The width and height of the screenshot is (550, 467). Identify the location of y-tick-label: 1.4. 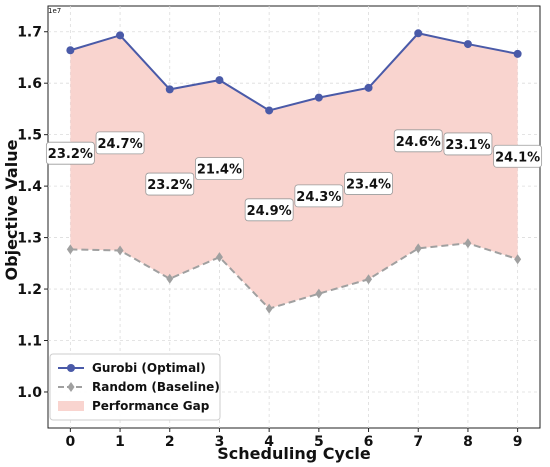
(29, 187).